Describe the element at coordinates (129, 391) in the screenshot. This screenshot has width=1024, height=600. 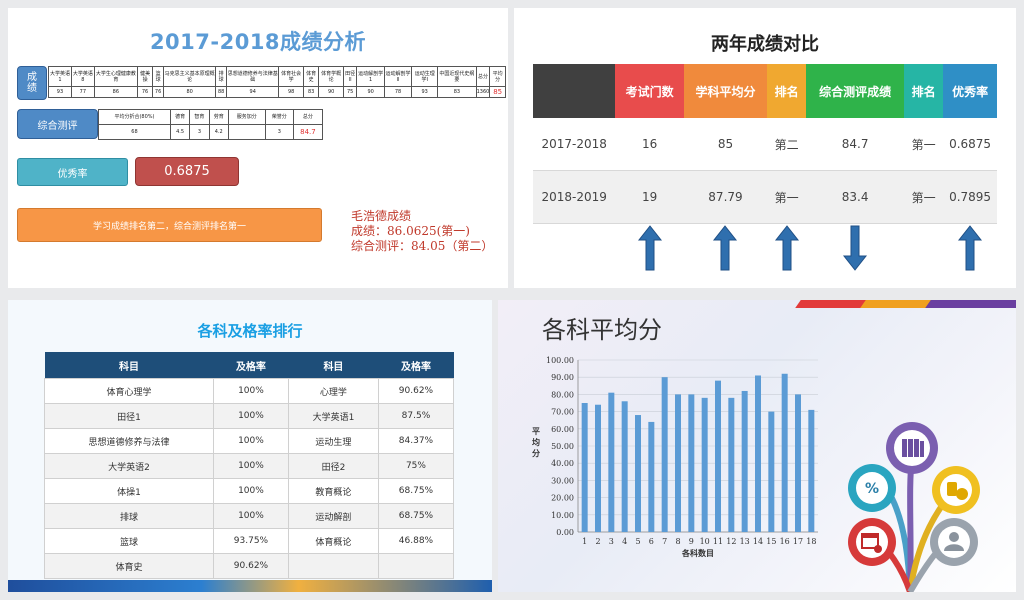
I see `pass-cell: 体育心理学` at that location.